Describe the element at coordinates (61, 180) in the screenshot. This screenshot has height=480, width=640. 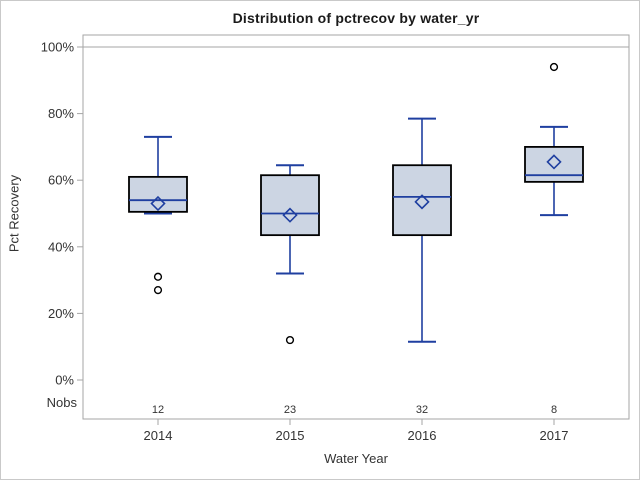
I see `y-tick-label: 60%` at that location.